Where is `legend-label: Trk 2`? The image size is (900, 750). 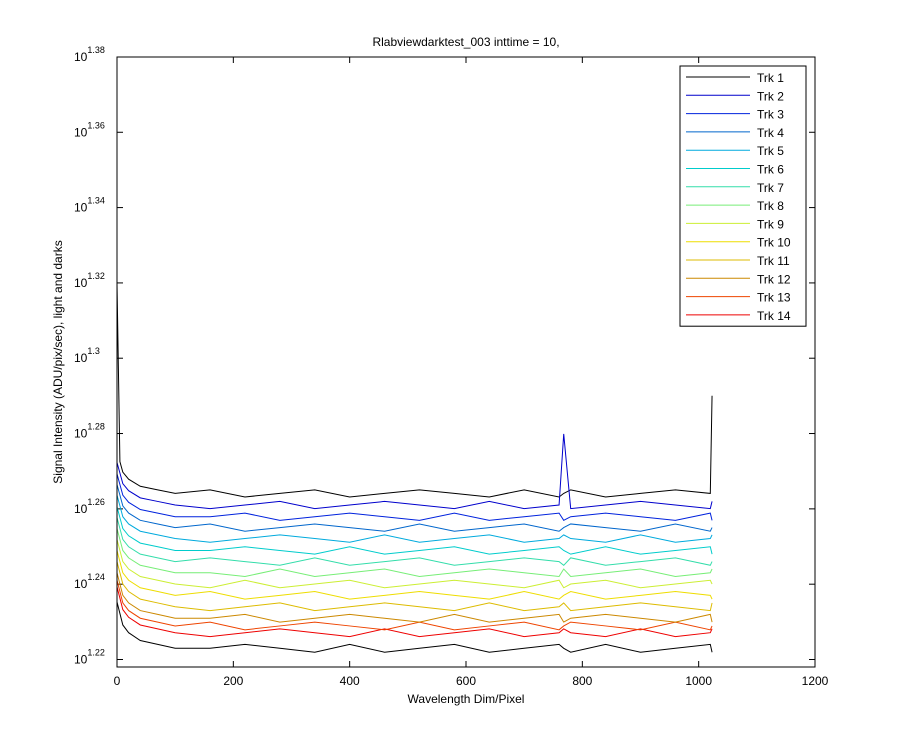
legend-label: Trk 2 is located at coordinates (770, 96).